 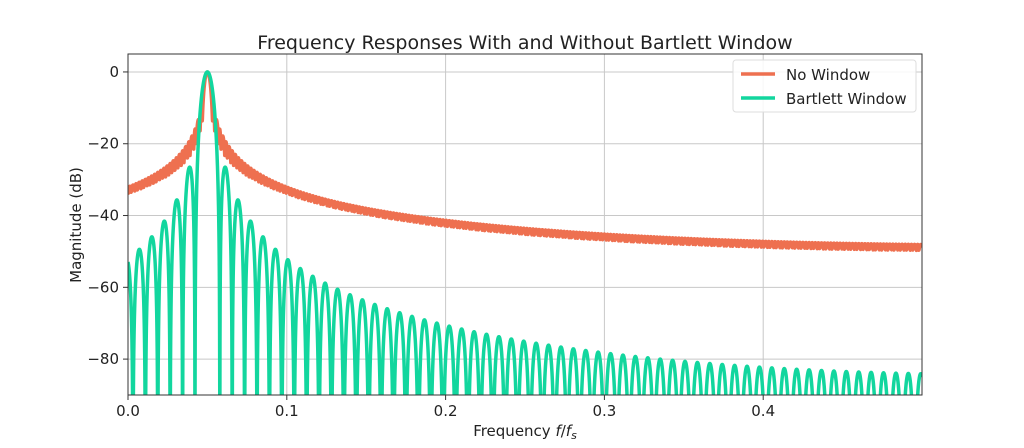 What do you see at coordinates (103, 144) in the screenshot?
I see `y-tick-label: −20` at bounding box center [103, 144].